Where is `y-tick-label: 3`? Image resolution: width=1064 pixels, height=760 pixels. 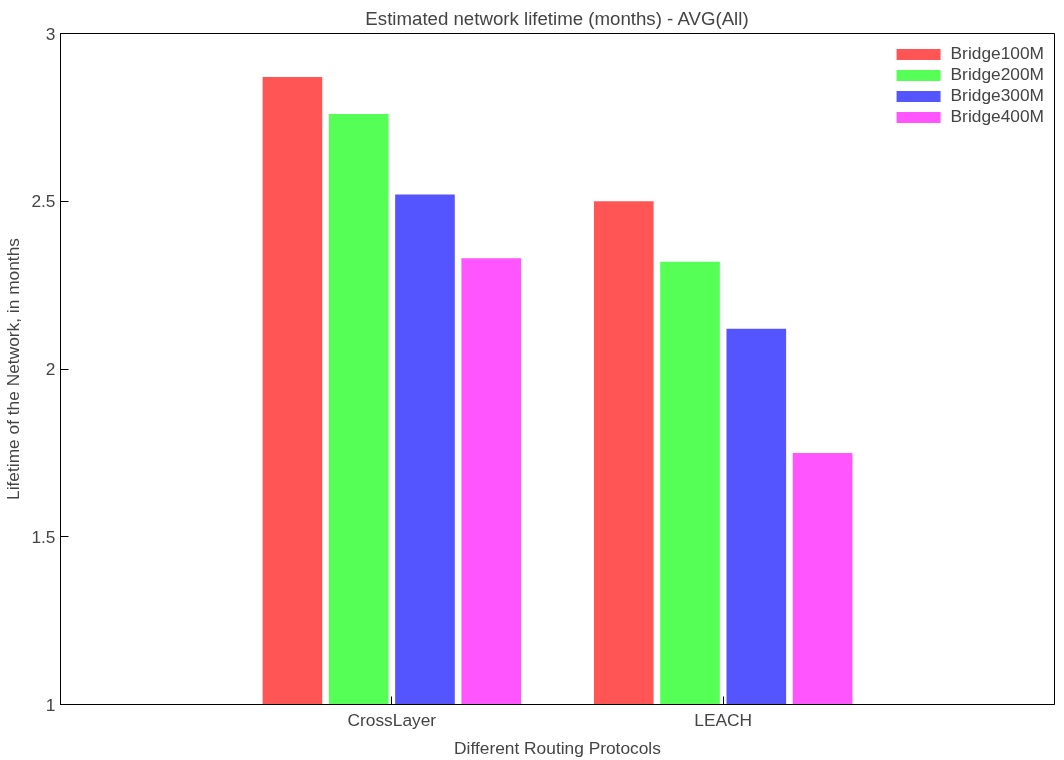
y-tick-label: 3 is located at coordinates (50, 33).